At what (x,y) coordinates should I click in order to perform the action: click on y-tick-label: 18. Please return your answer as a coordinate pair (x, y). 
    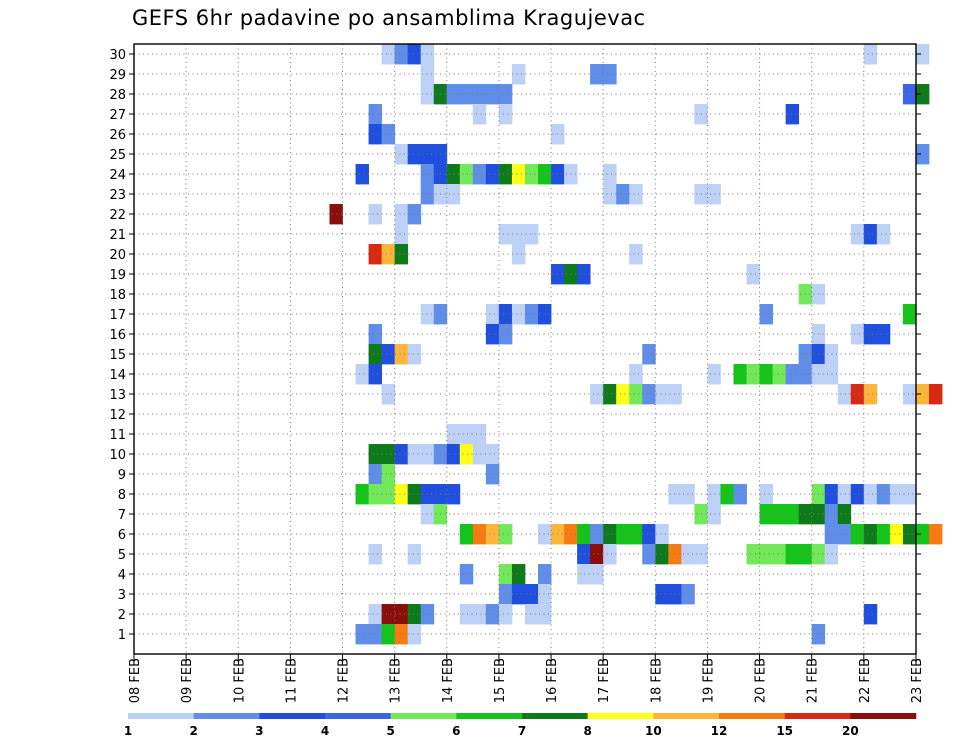
    Looking at the image, I should click on (117, 295).